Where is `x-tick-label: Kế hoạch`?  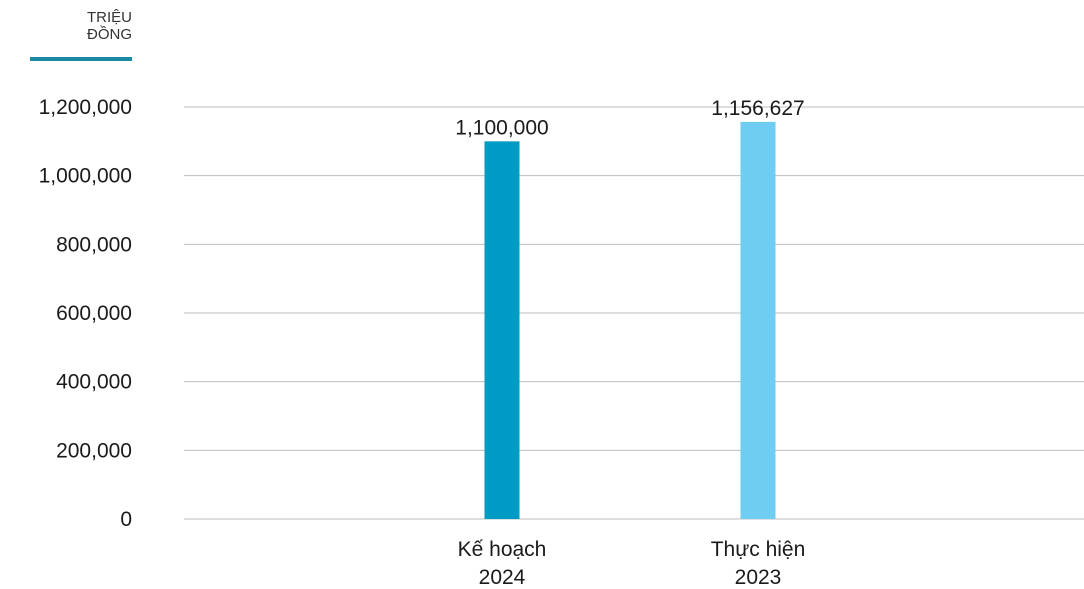 x-tick-label: Kế hoạch is located at coordinates (502, 549).